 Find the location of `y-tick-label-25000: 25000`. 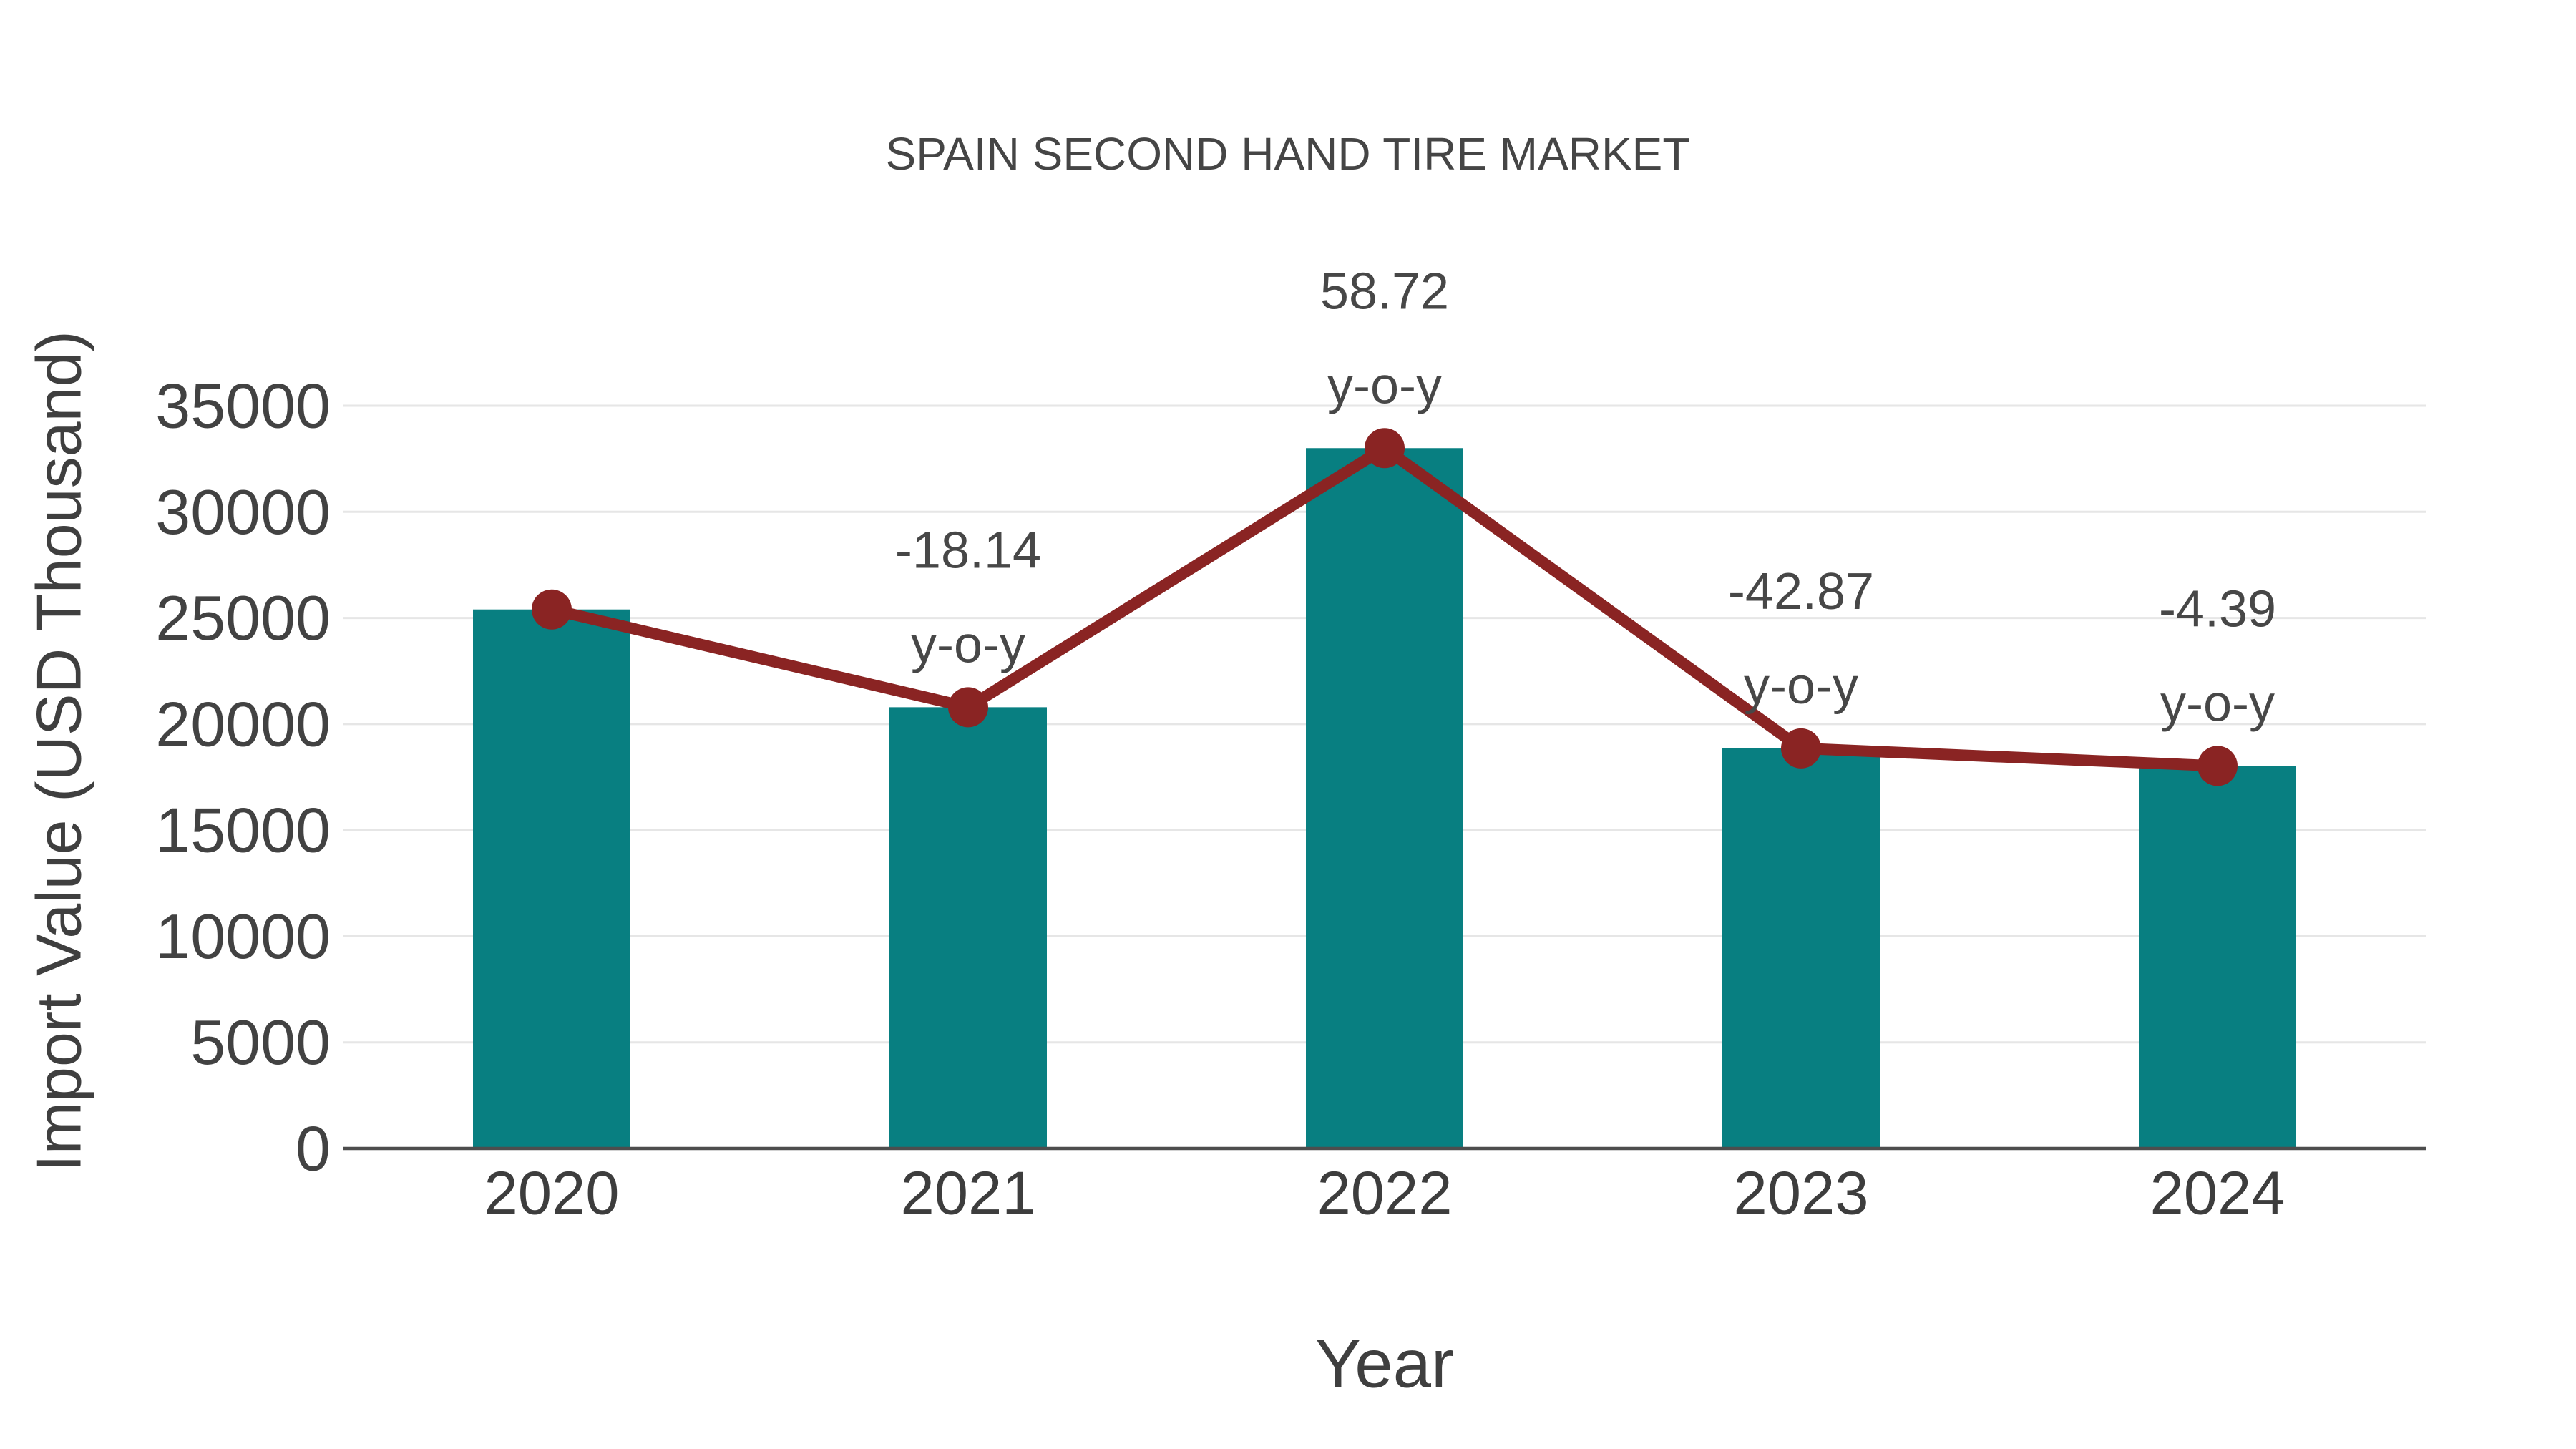

y-tick-label-25000: 25000 is located at coordinates (243, 617).